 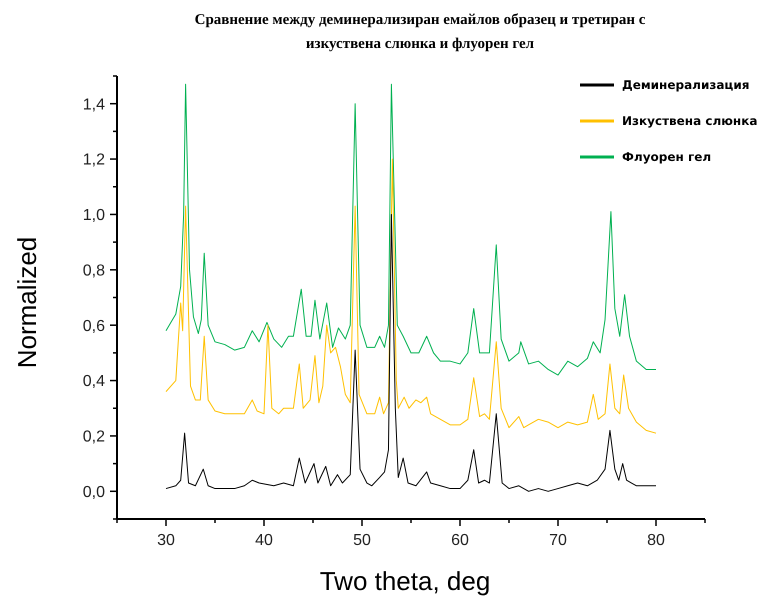 I want to click on legend-label: Флуорен гел, so click(x=667, y=157).